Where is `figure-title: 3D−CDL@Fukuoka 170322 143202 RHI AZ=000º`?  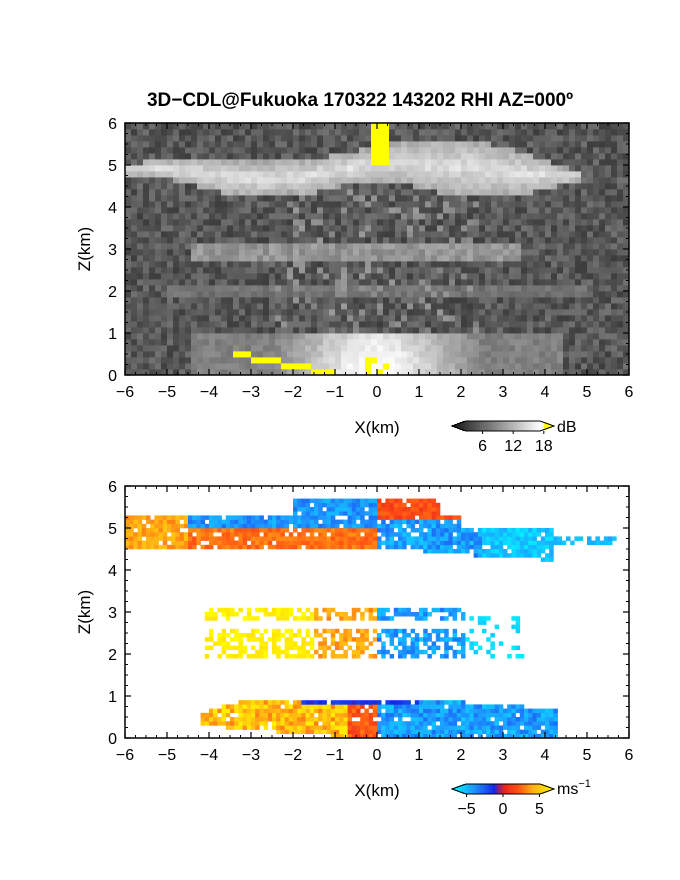
figure-title: 3D−CDL@Fukuoka 170322 143202 RHI AZ=000º is located at coordinates (360, 100).